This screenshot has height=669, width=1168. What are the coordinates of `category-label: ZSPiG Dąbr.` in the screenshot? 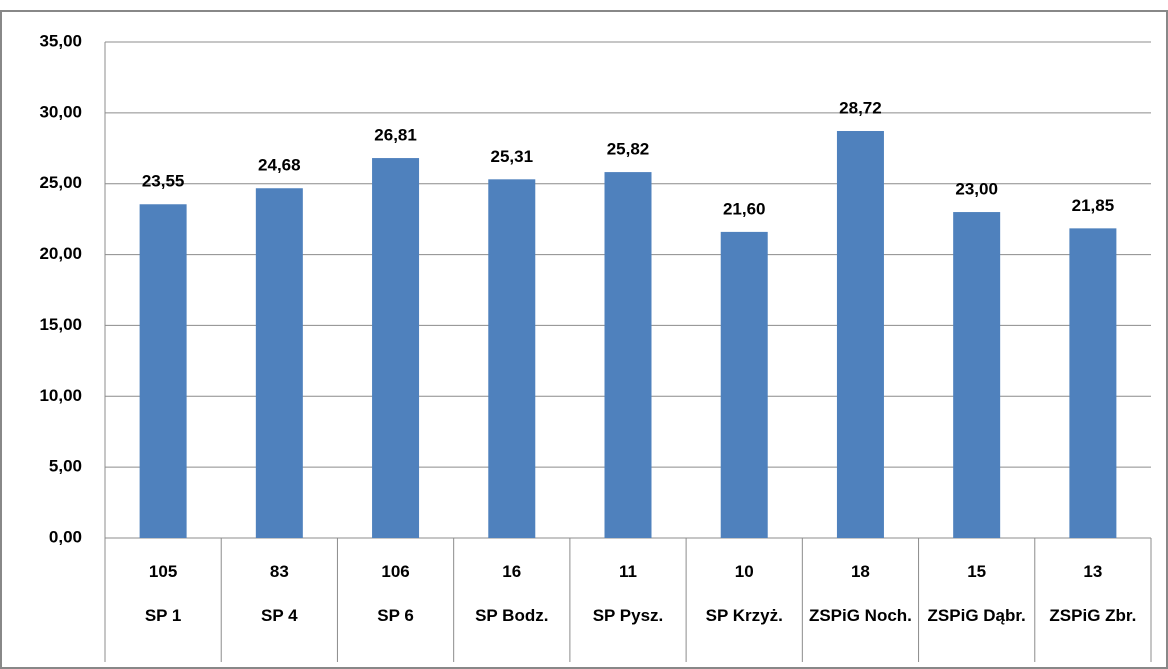 It's located at (976, 615).